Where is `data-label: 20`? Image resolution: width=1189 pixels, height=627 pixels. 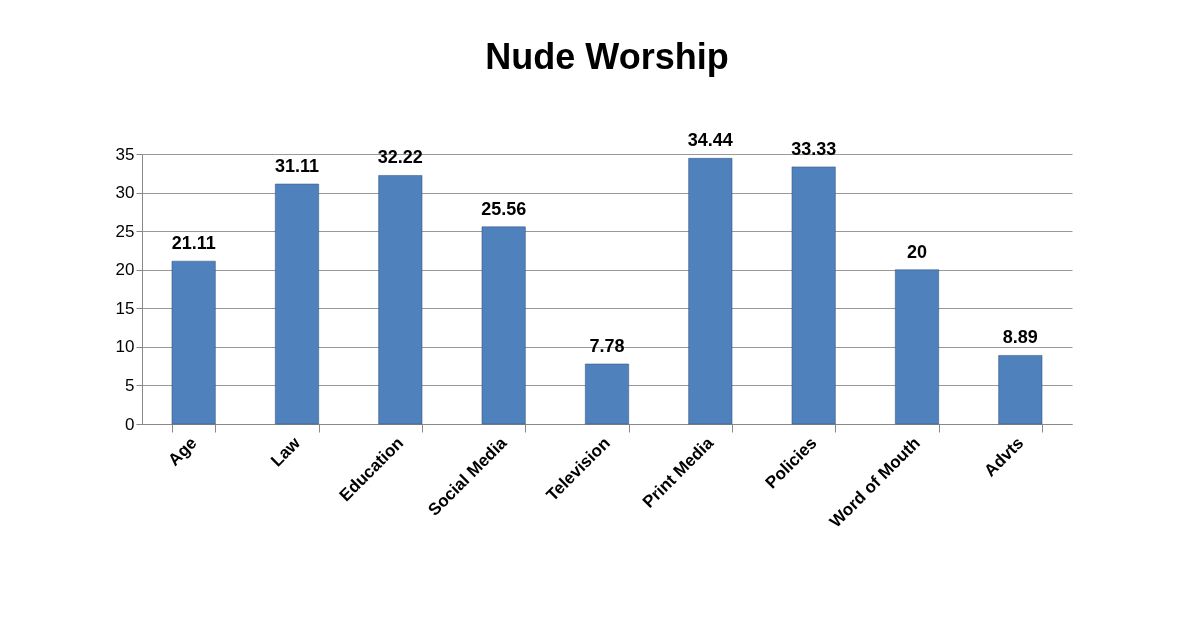 data-label: 20 is located at coordinates (917, 251).